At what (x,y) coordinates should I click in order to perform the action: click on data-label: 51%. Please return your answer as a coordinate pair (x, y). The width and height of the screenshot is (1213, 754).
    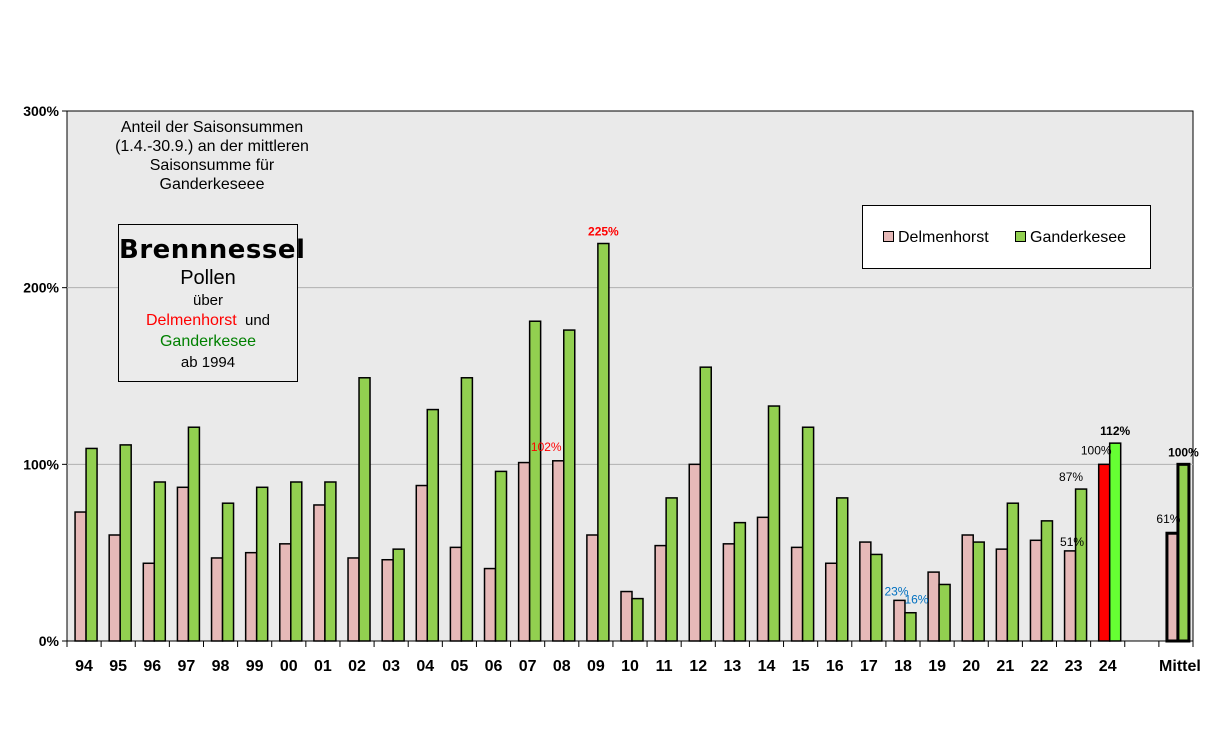
    Looking at the image, I should click on (1072, 542).